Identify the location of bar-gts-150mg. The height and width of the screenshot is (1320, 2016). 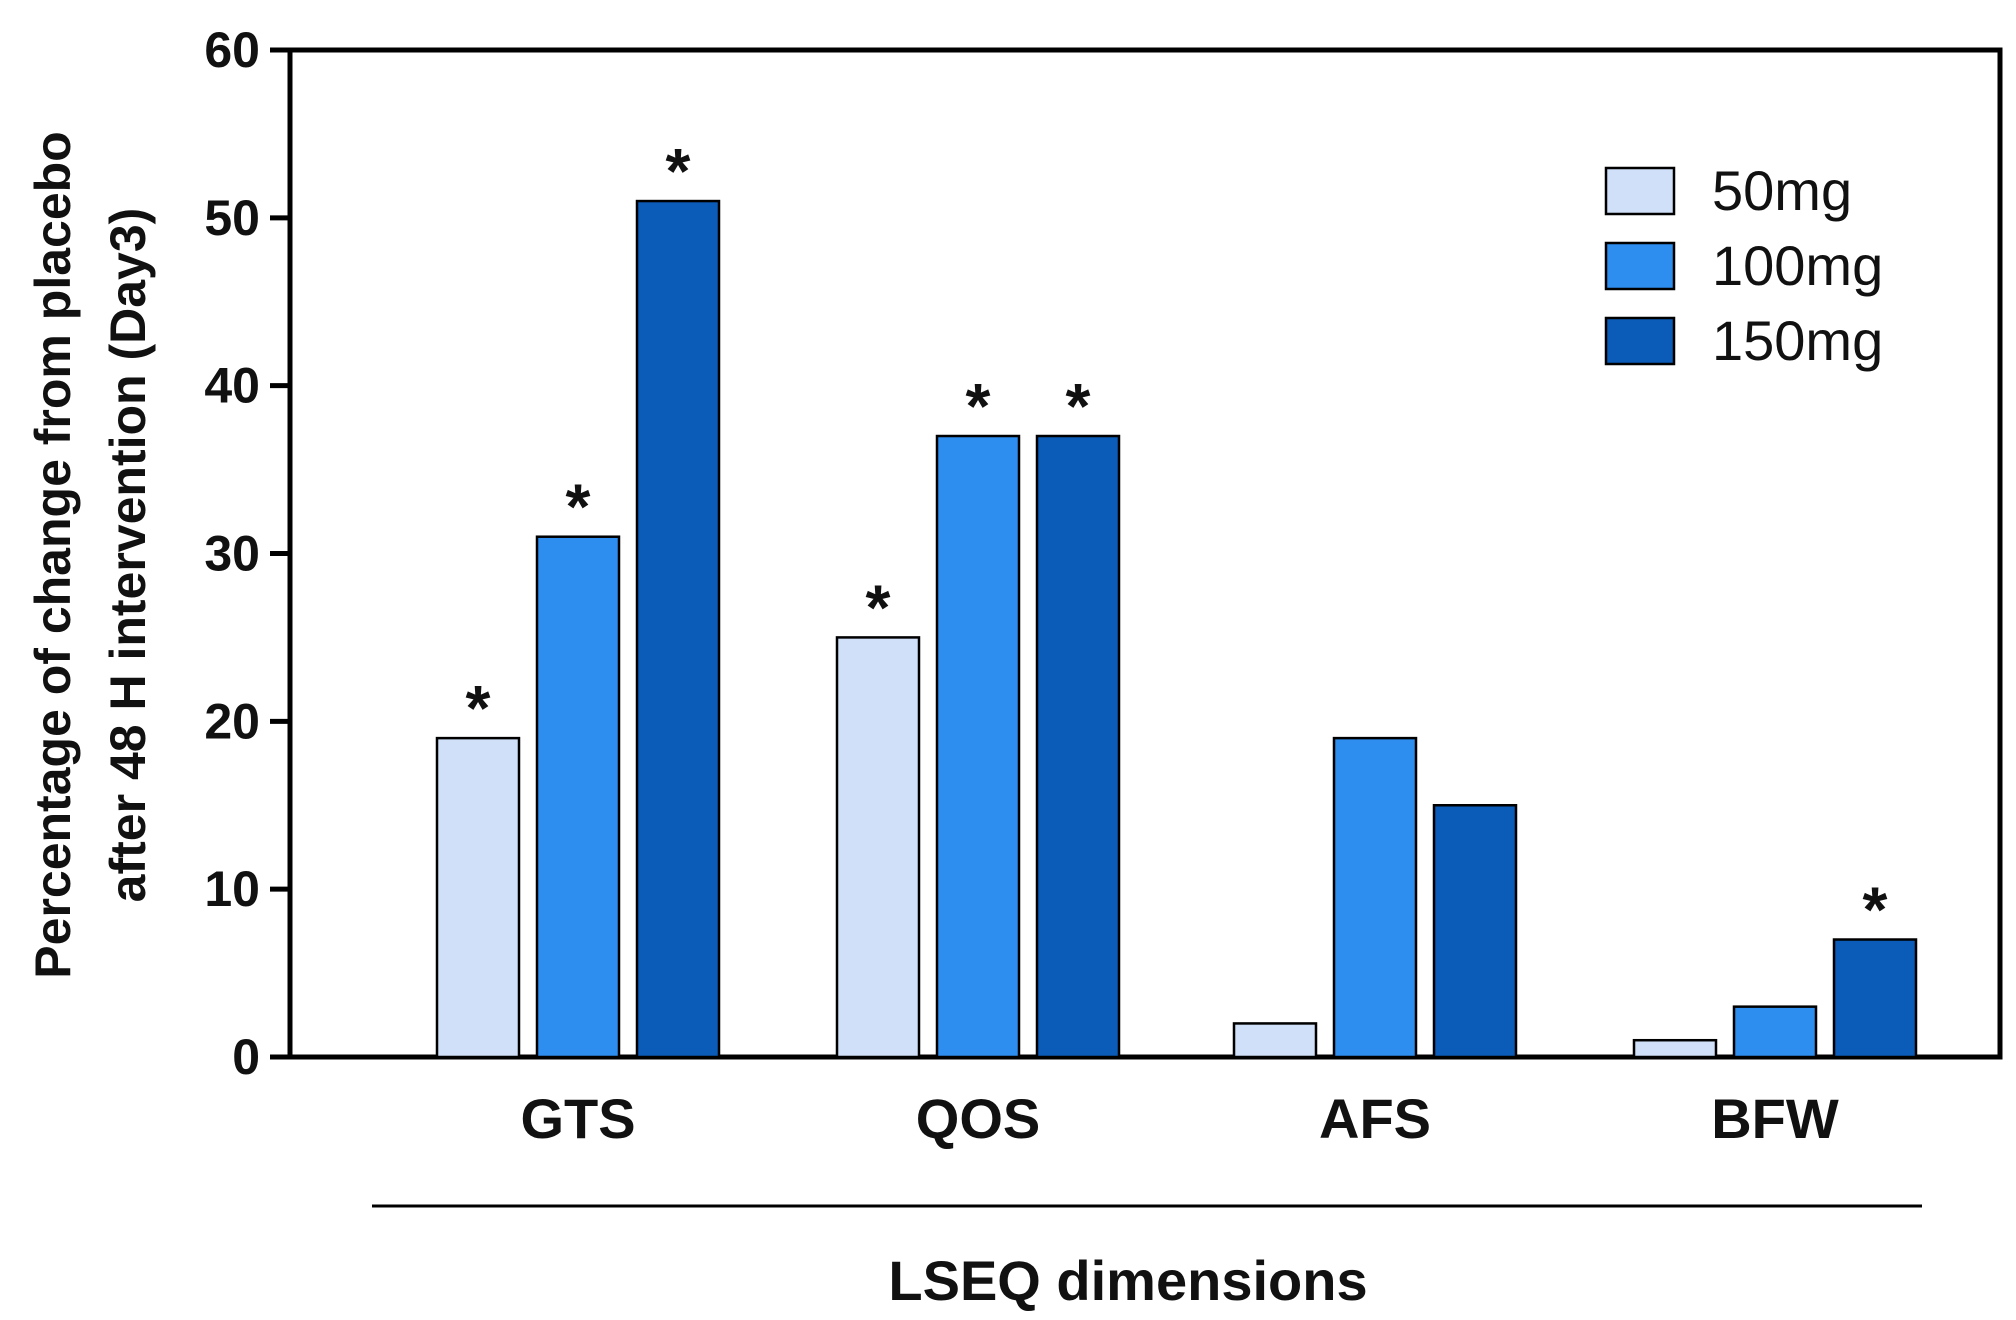
(678, 629).